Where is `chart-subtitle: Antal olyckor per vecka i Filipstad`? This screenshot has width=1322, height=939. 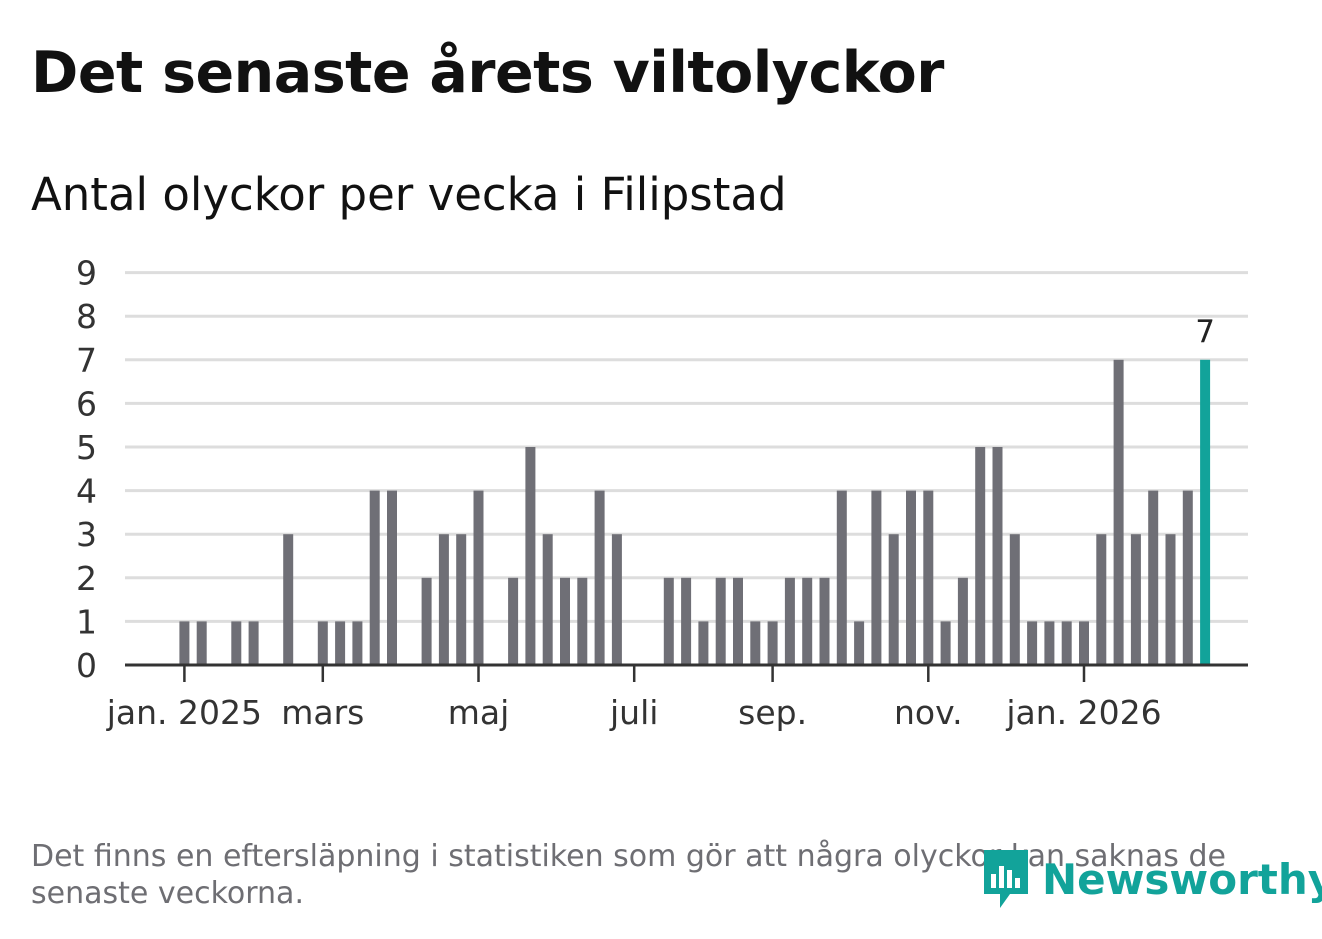 chart-subtitle: Antal olyckor per vecka i Filipstad is located at coordinates (409, 194).